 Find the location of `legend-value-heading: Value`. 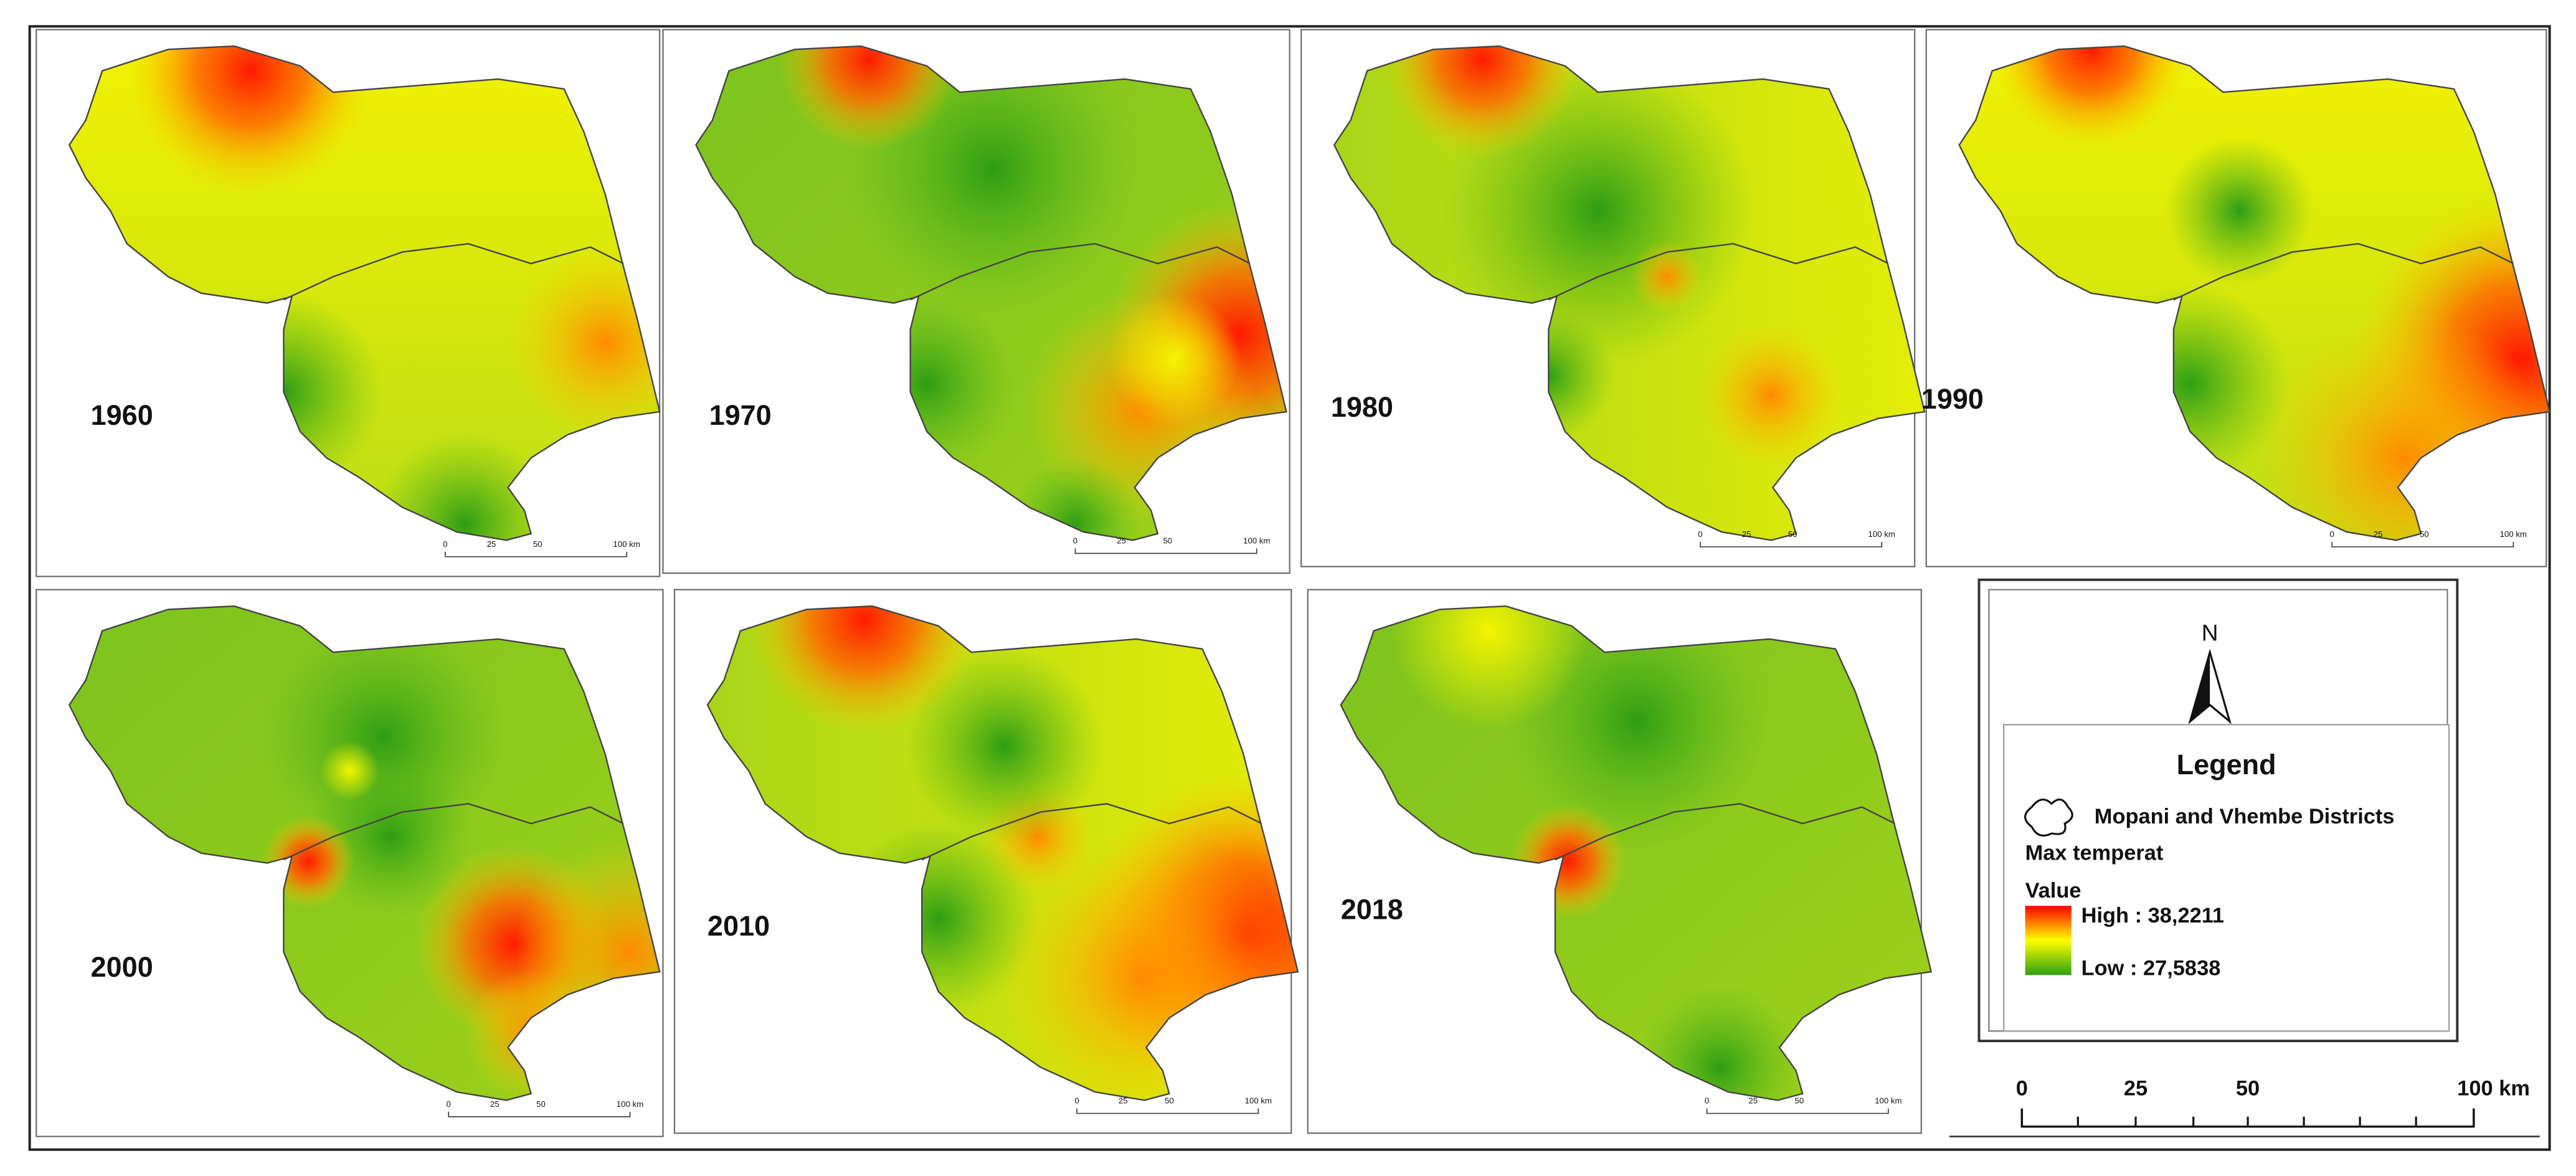

legend-value-heading: Value is located at coordinates (2053, 891).